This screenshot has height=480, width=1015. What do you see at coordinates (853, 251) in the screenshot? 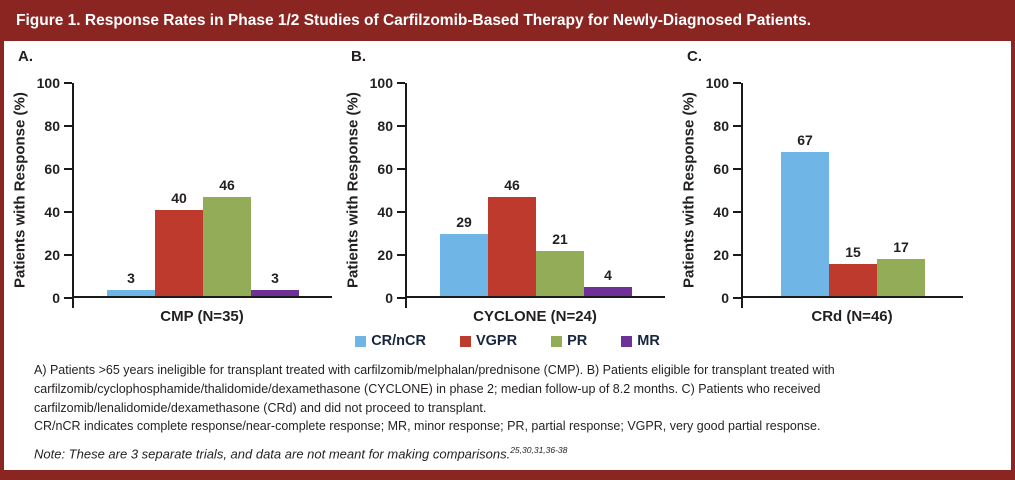
I see `bar-value-label: 15` at bounding box center [853, 251].